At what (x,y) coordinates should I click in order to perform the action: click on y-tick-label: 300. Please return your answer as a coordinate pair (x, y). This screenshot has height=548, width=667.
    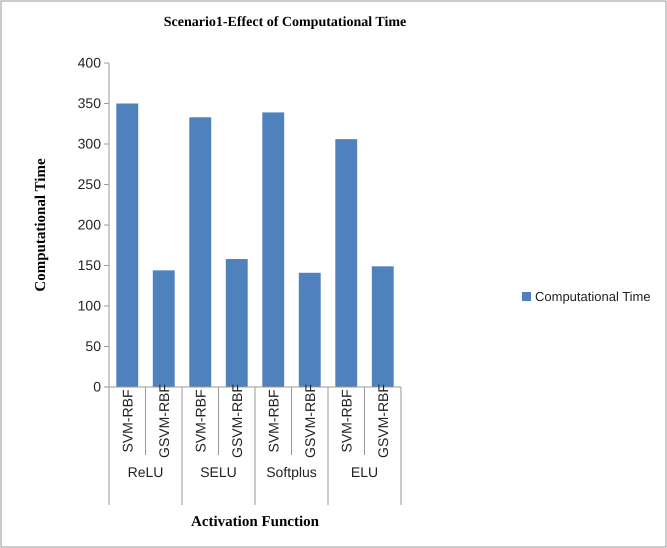
    Looking at the image, I should click on (90, 143).